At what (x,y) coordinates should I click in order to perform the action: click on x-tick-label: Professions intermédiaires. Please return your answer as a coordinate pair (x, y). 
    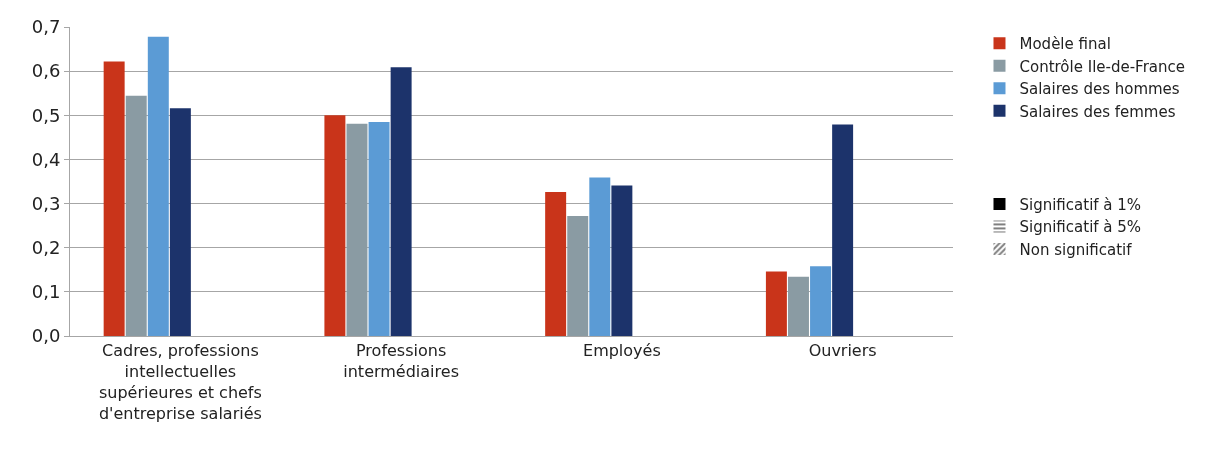
    Looking at the image, I should click on (401, 361).